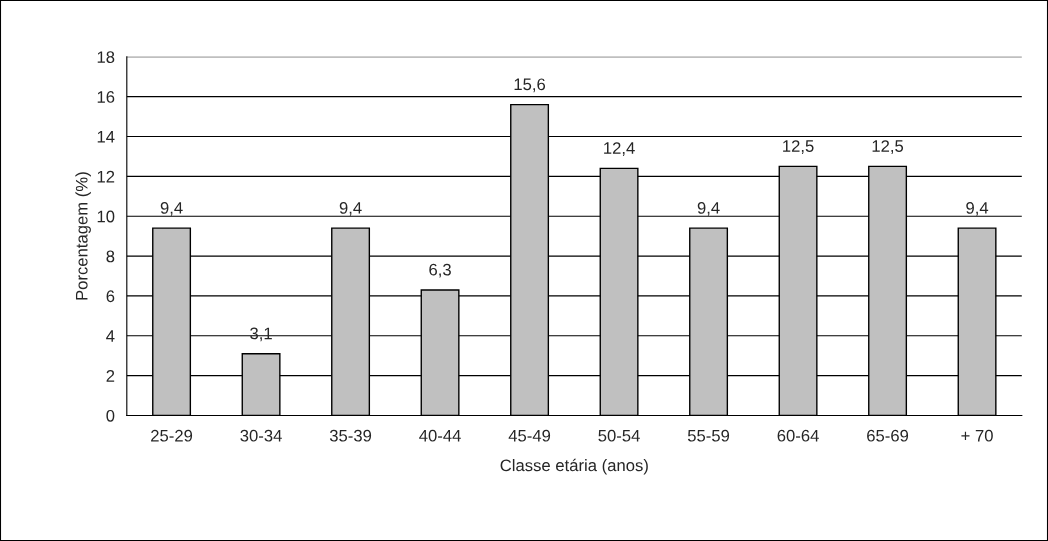 The height and width of the screenshot is (541, 1048). I want to click on x-tick-label: 40-44, so click(440, 435).